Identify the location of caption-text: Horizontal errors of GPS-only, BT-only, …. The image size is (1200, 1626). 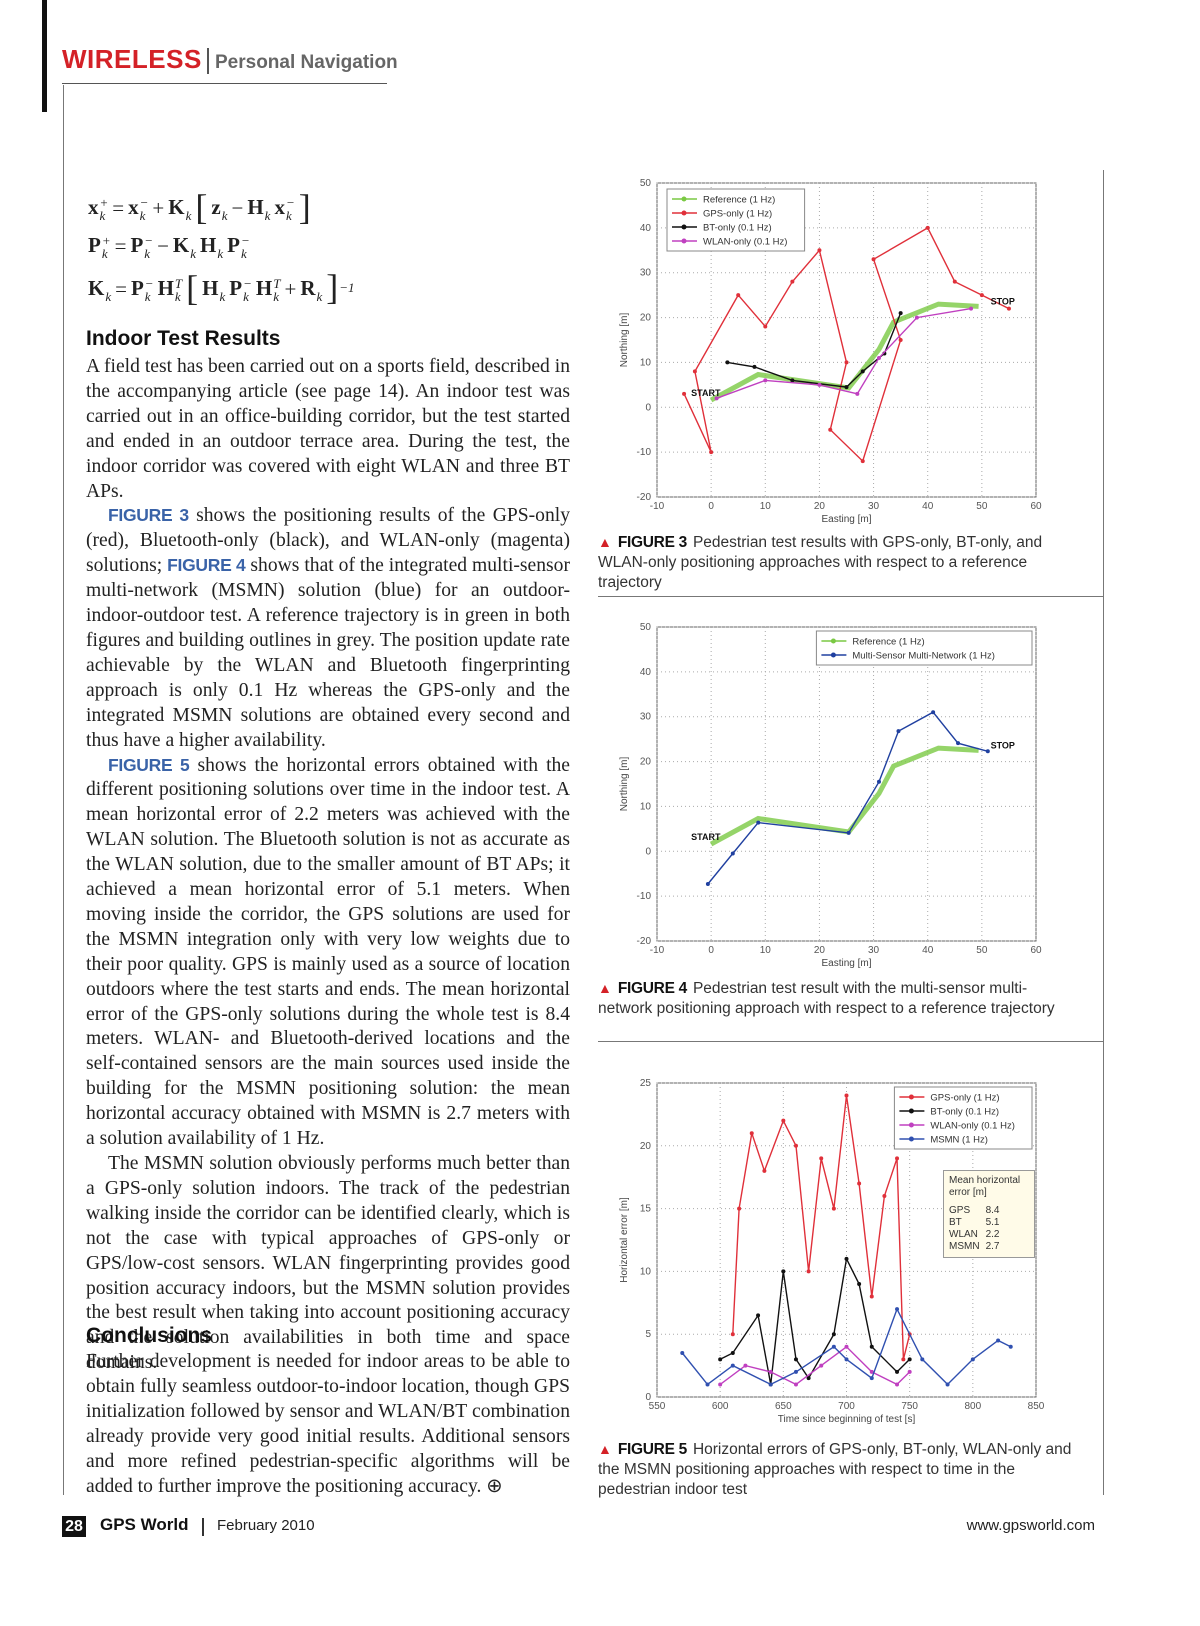
(835, 1469).